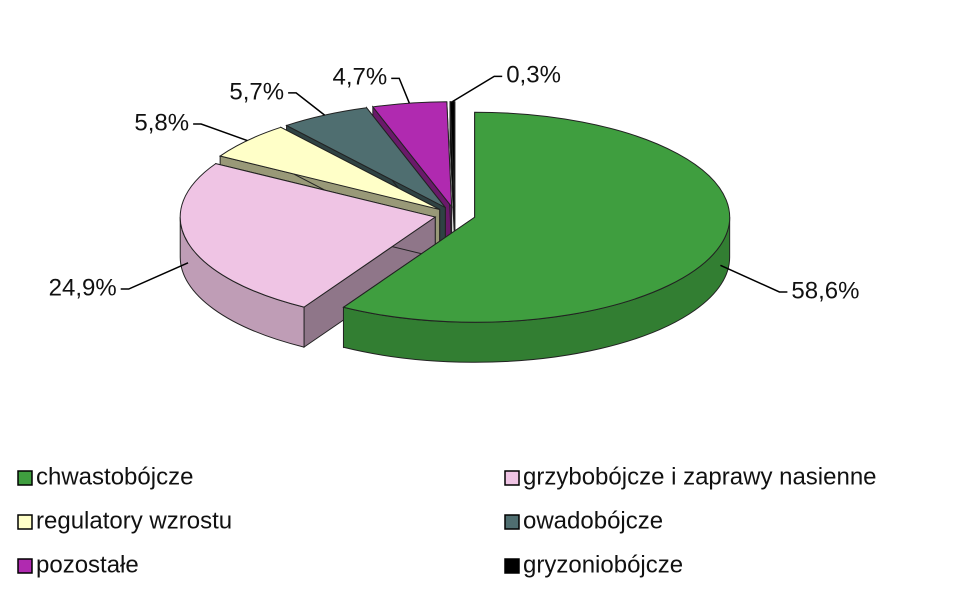 This screenshot has width=961, height=592. I want to click on legend-label: gryzoniobójcze, so click(603, 564).